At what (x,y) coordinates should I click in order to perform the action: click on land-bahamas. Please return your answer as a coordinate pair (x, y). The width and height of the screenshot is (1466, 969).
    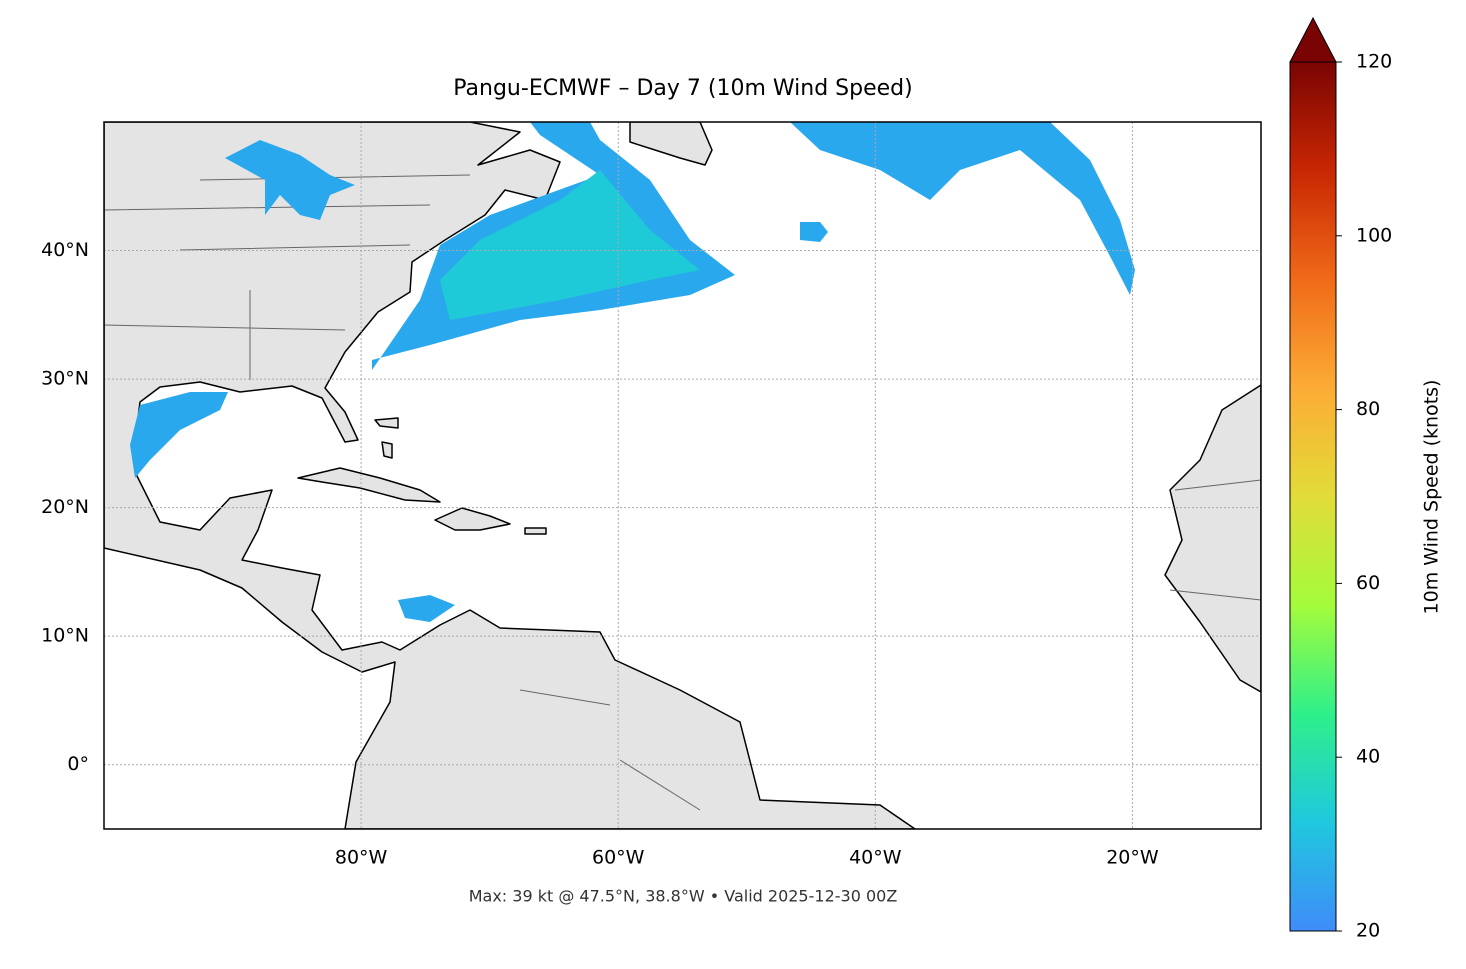
    Looking at the image, I should click on (386, 438).